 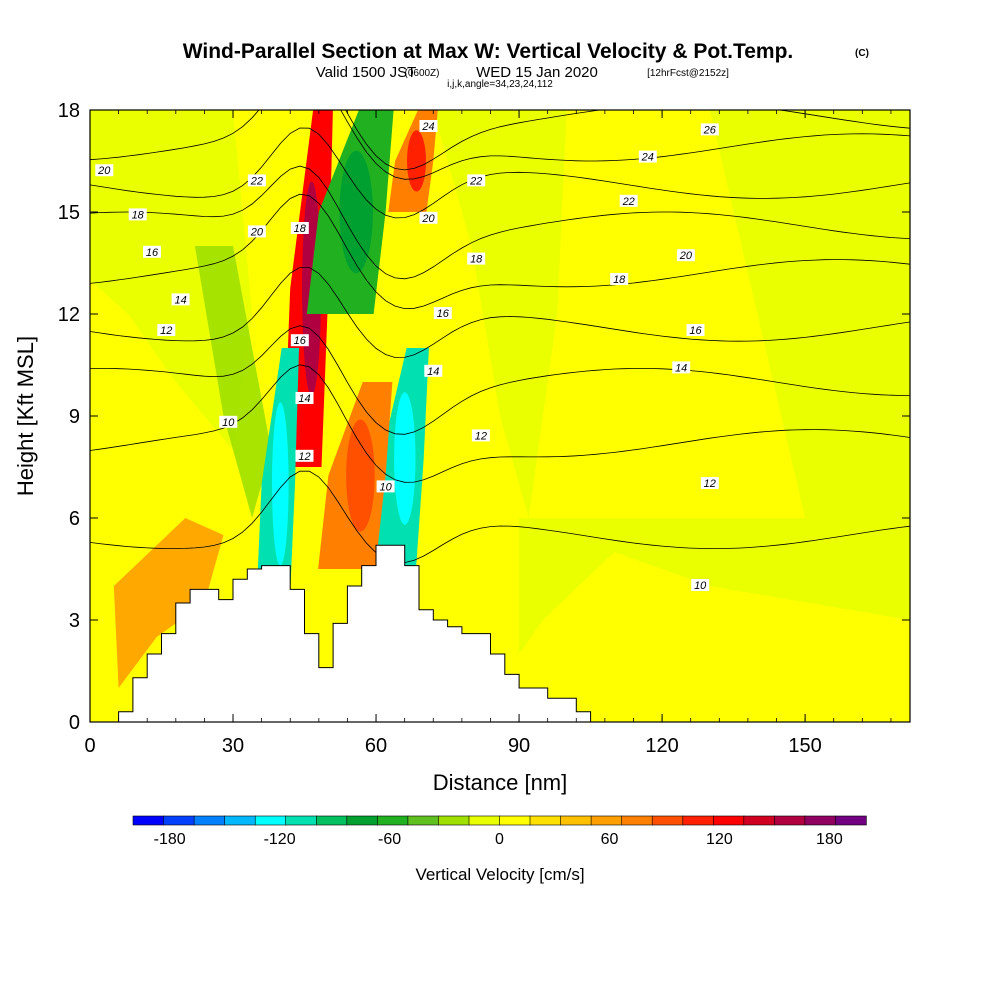 What do you see at coordinates (499, 839) in the screenshot?
I see `colorbar-tick-label: 0` at bounding box center [499, 839].